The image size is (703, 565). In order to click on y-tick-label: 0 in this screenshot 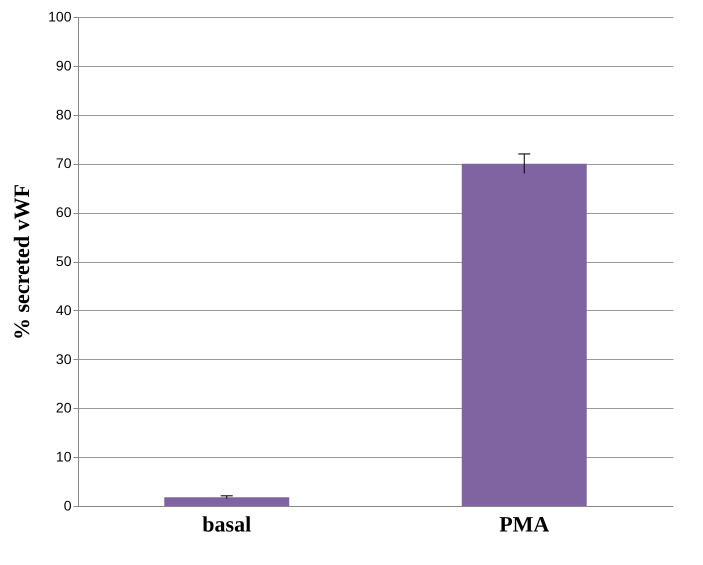, I will do `click(68, 506)`.